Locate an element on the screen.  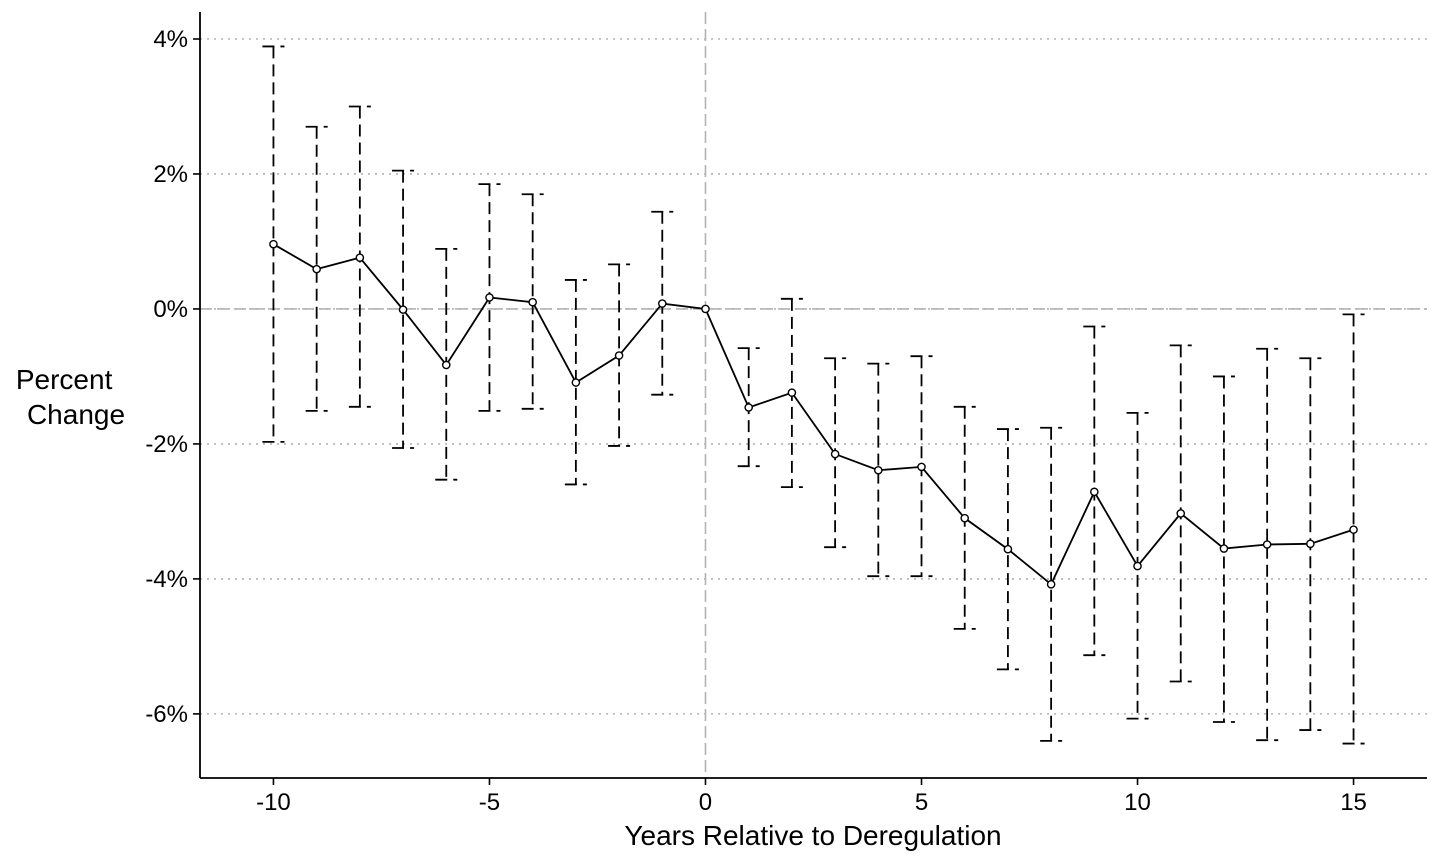
y-tick-label: -4% is located at coordinates (166, 579).